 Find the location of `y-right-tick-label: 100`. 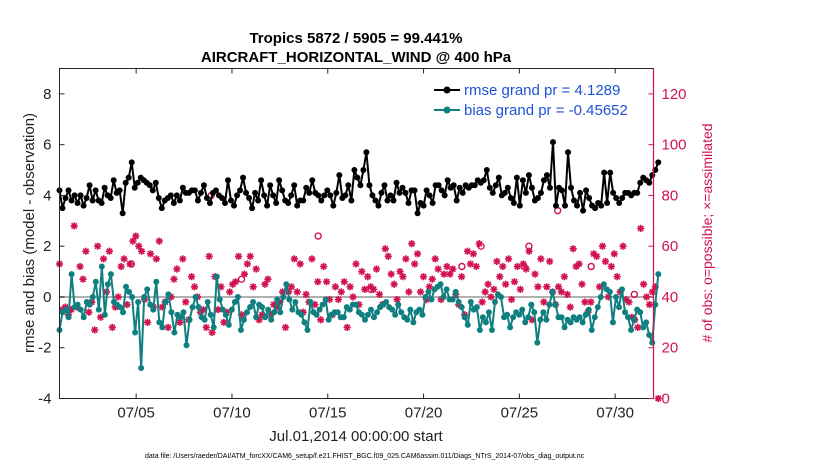

y-right-tick-label: 100 is located at coordinates (674, 145).